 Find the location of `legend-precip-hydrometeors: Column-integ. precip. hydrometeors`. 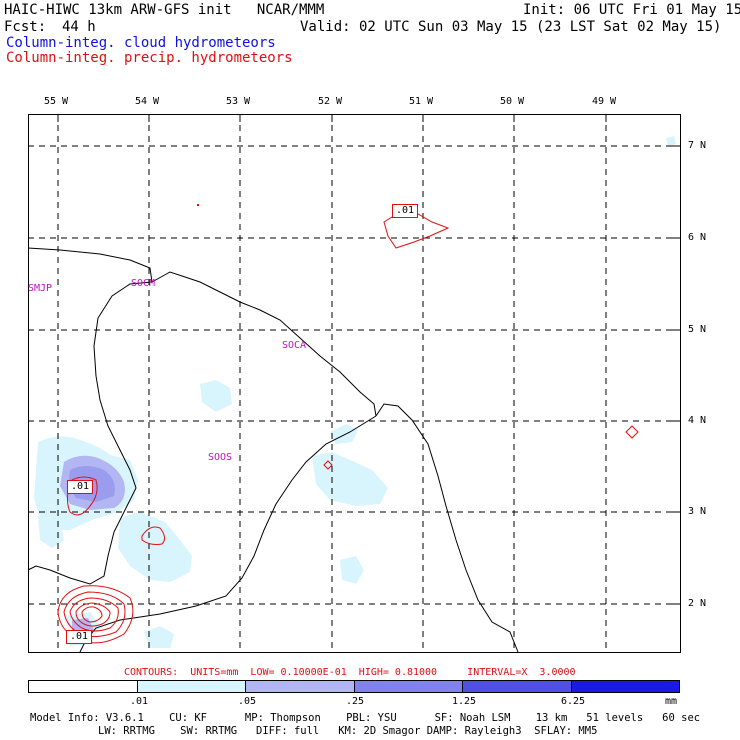

legend-precip-hydrometeors: Column-integ. precip. hydrometeors is located at coordinates (149, 58).